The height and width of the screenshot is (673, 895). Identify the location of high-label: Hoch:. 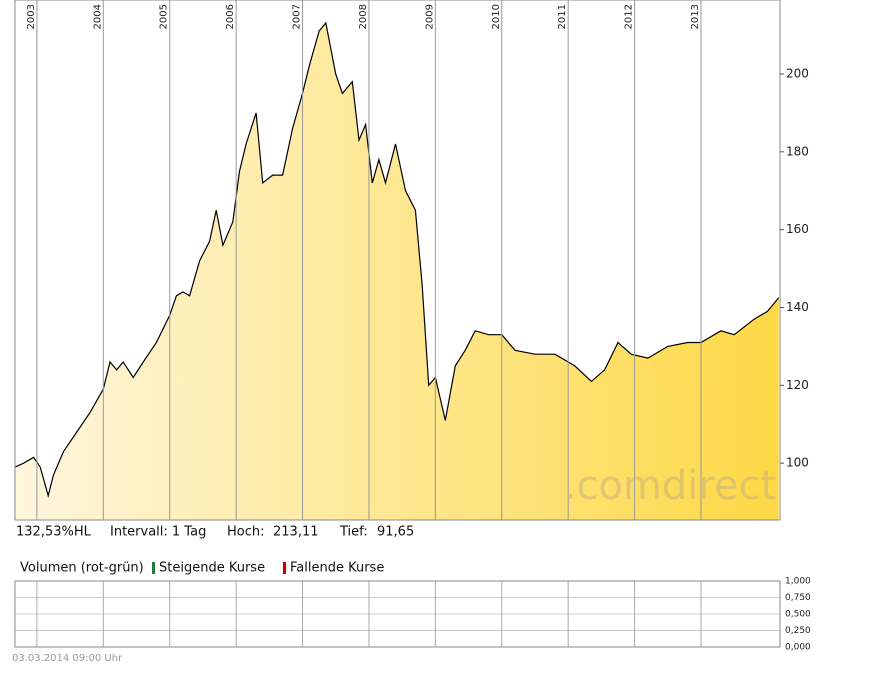
(246, 532).